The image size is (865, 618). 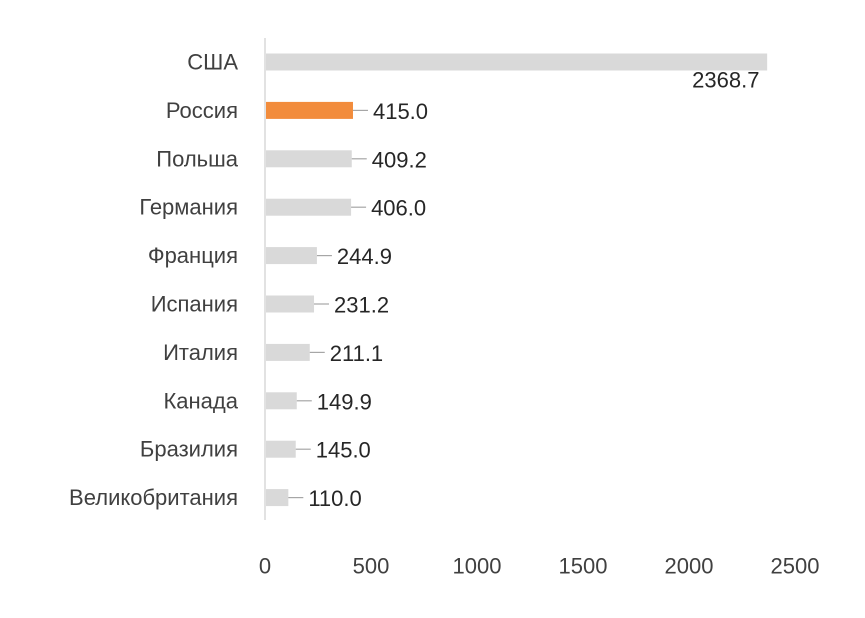 What do you see at coordinates (399, 159) in the screenshot?
I see `data-label: 409.2` at bounding box center [399, 159].